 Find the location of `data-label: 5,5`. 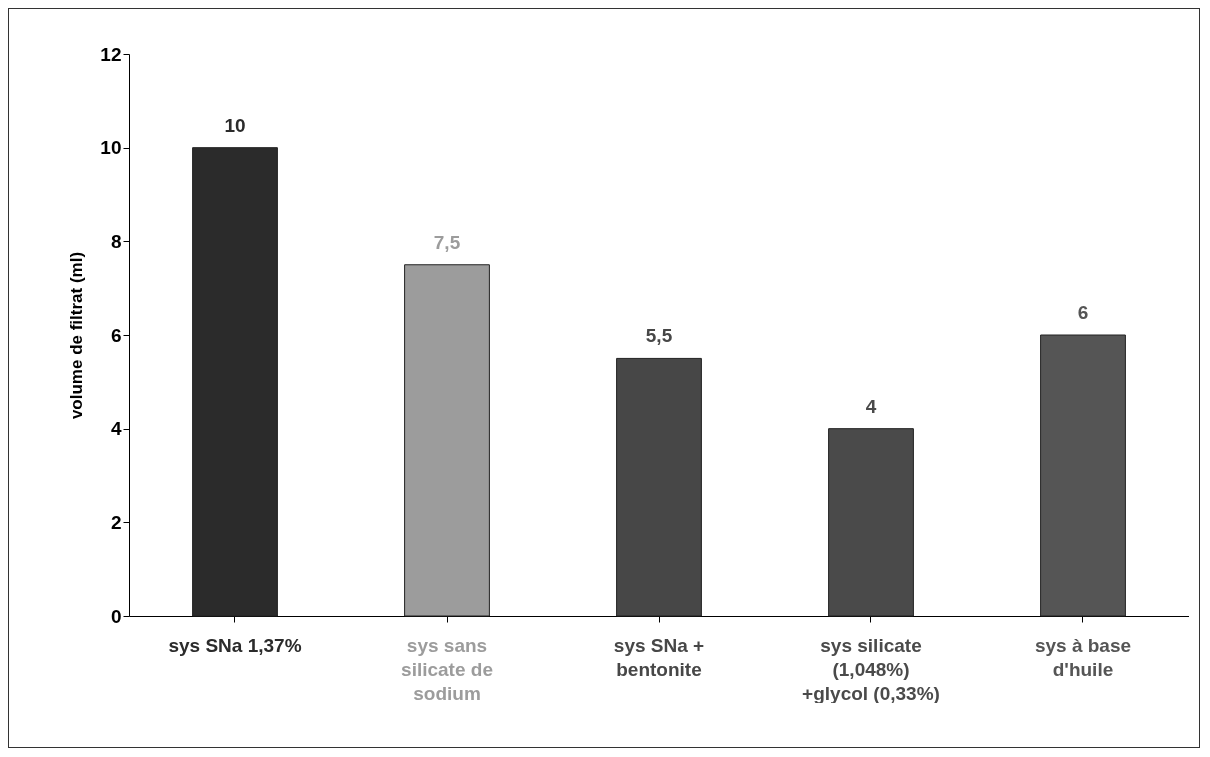

data-label: 5,5 is located at coordinates (659, 336).